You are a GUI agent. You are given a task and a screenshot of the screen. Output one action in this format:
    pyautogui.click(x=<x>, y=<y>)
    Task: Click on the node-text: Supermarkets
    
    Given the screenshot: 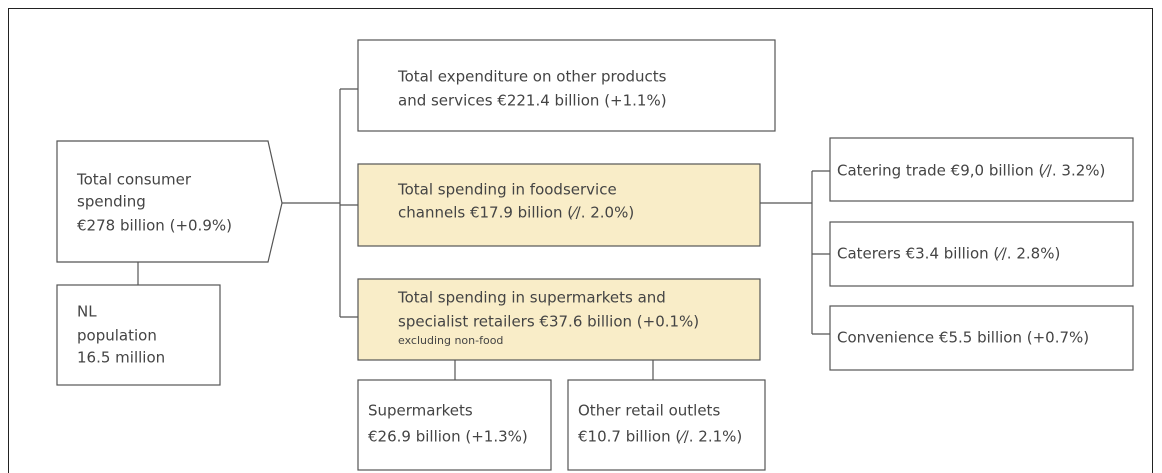 What is the action you would take?
    pyautogui.click(x=420, y=411)
    